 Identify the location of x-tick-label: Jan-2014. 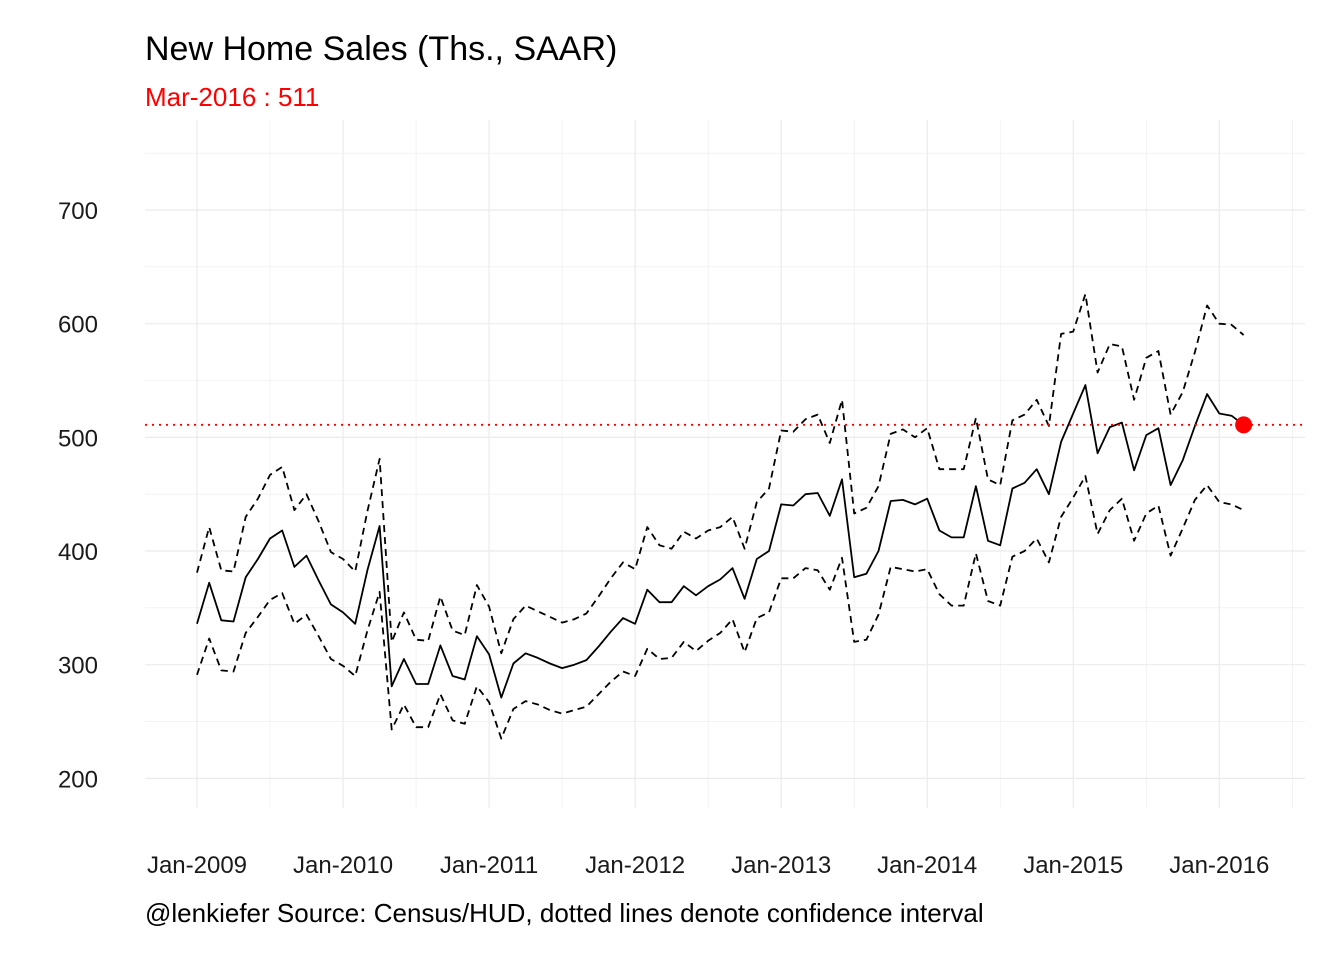
(927, 865).